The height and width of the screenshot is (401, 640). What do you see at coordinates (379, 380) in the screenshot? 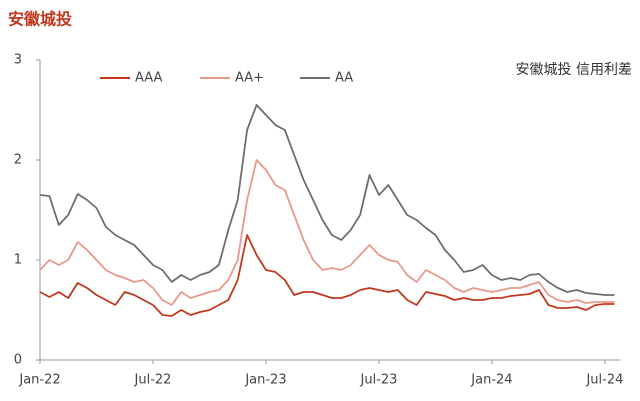
I see `x-tick-label: Jul-23` at bounding box center [379, 380].